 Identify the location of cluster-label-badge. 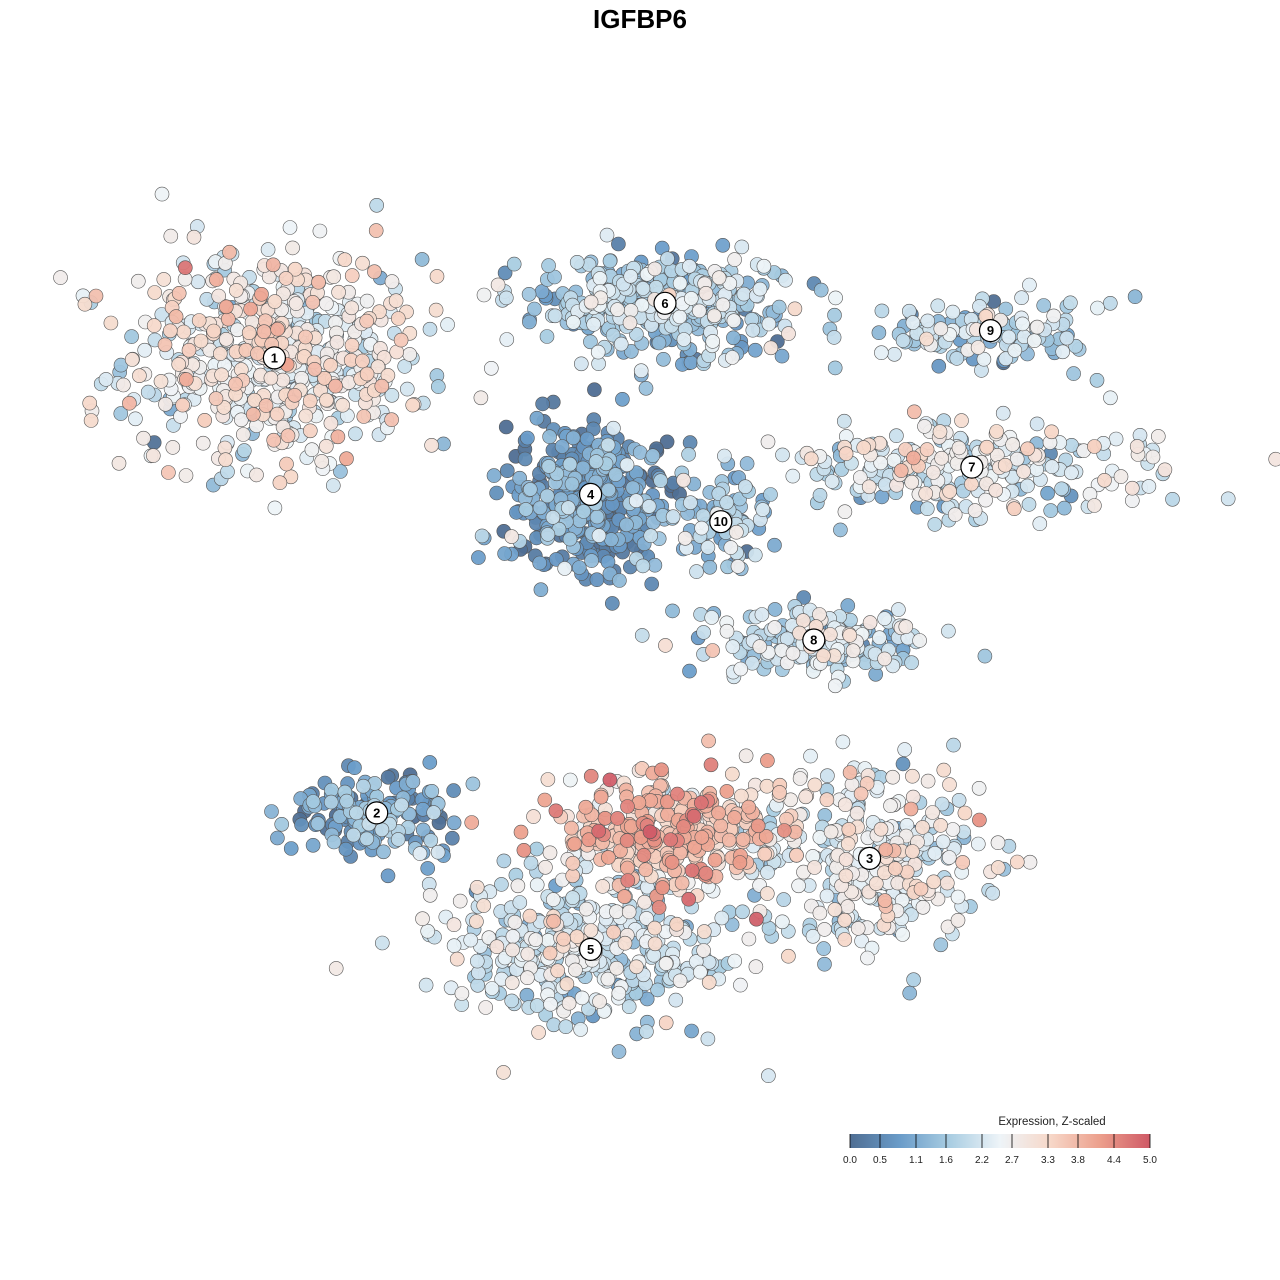
(814, 640).